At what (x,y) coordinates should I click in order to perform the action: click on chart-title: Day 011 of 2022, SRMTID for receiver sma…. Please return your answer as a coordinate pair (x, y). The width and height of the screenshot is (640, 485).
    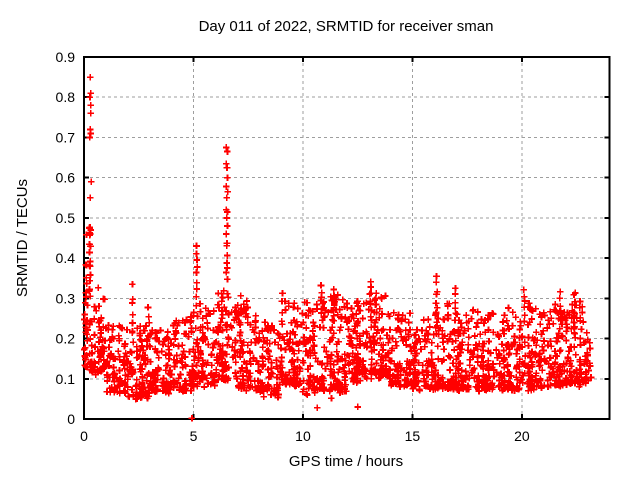
    Looking at the image, I should click on (346, 26).